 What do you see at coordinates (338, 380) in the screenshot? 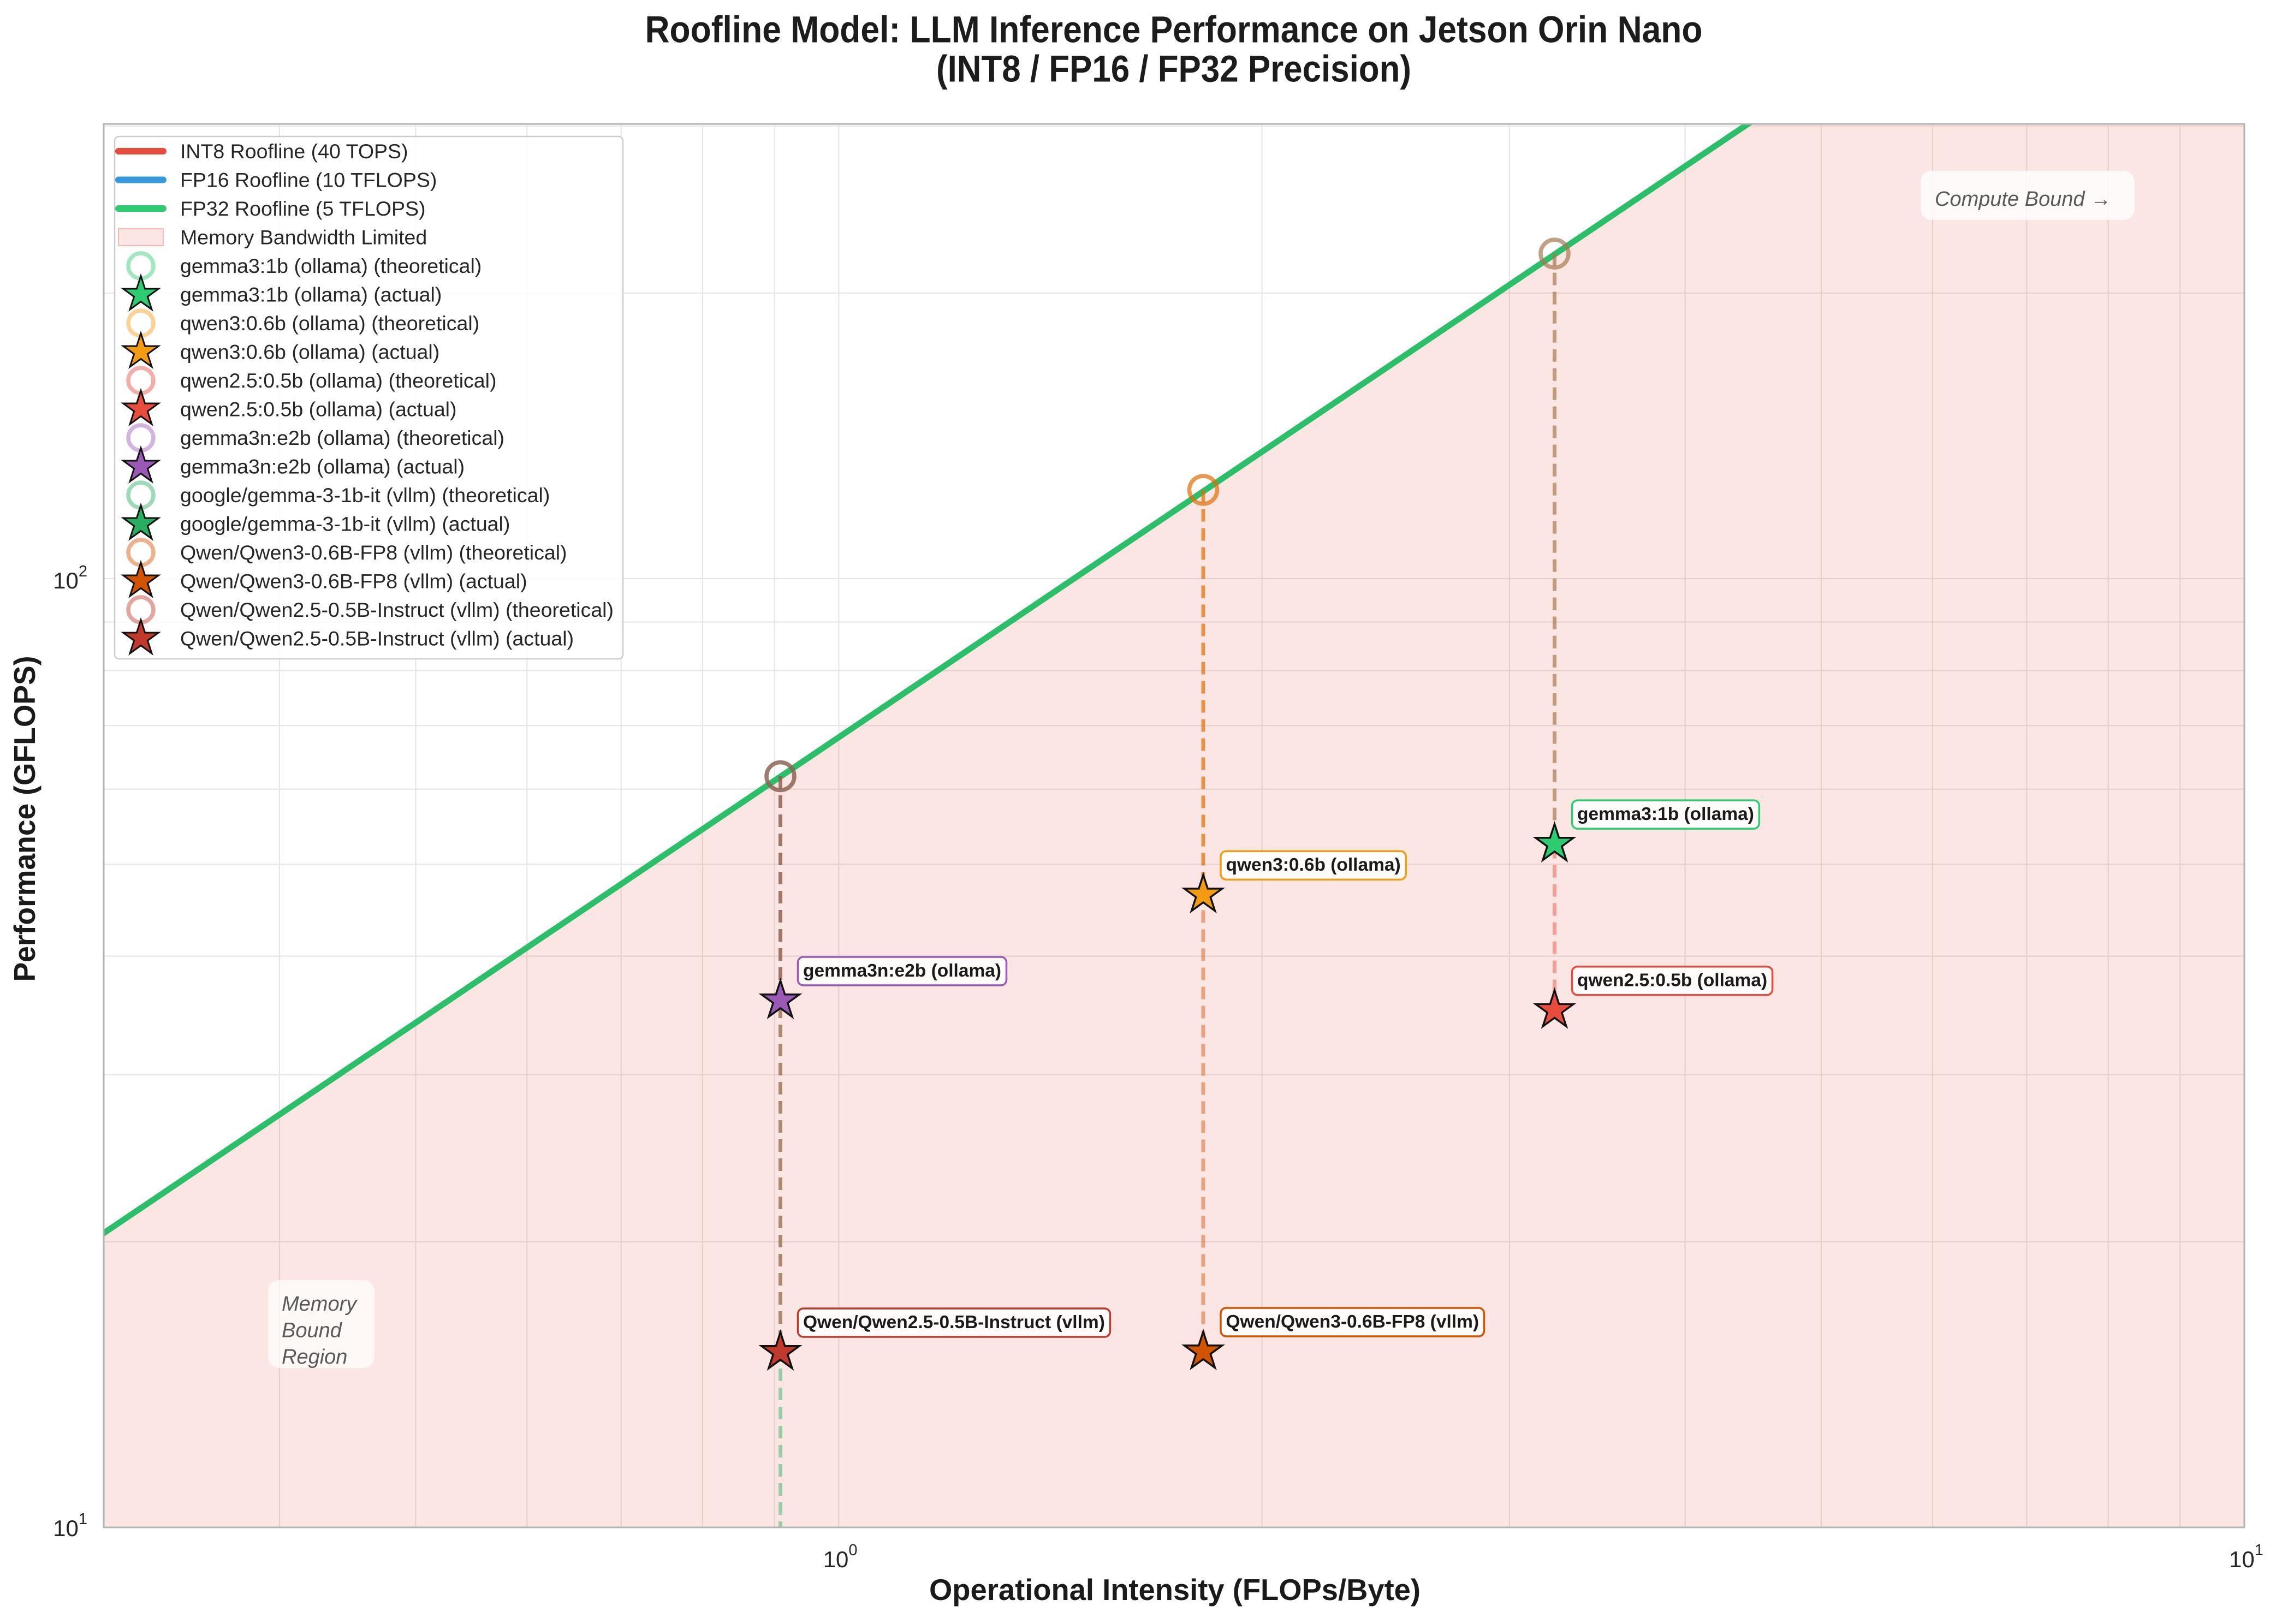
I see `svg-text:qwen2.5:0.5b (ollama) (theoret: qwen2.5:0.5b (ollama) (theoretical)` at bounding box center [338, 380].